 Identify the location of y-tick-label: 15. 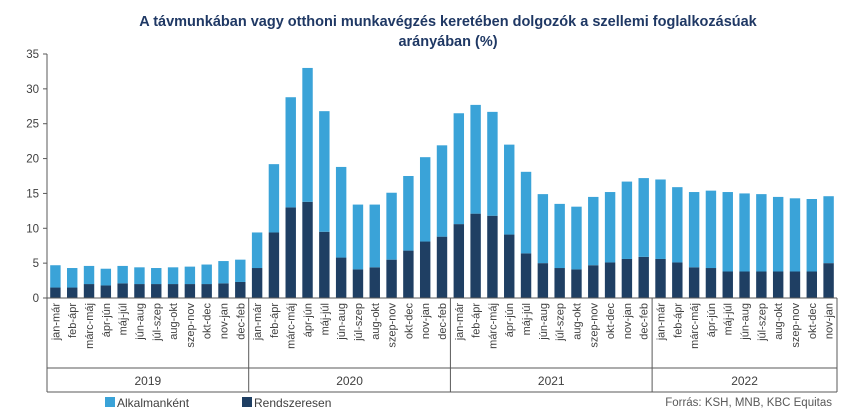
(32, 194).